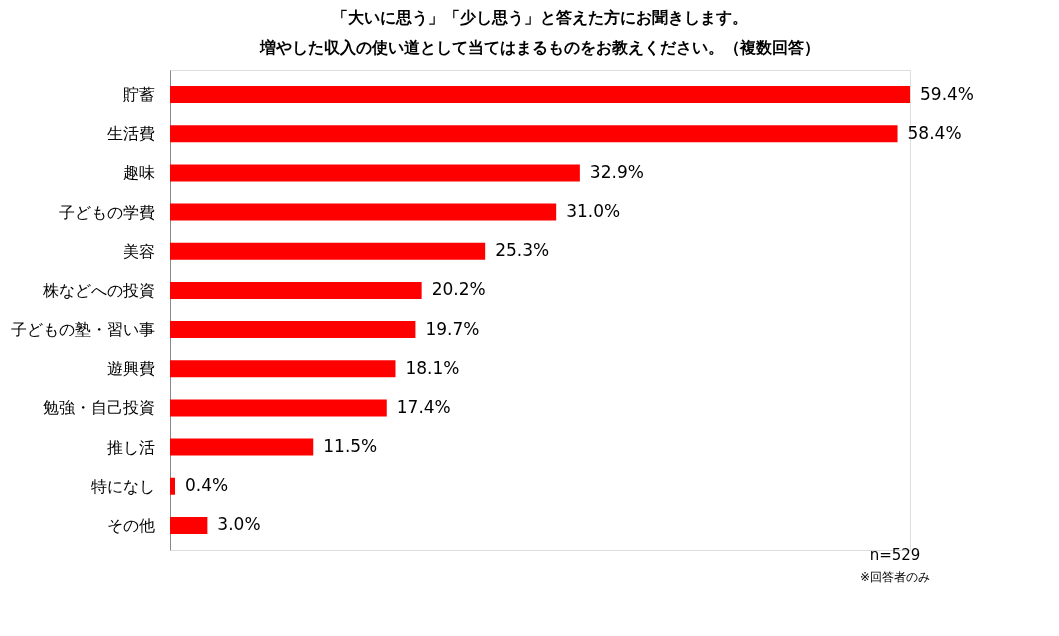 The height and width of the screenshot is (636, 1059). Describe the element at coordinates (122, 486) in the screenshot. I see `y-tick-label: 特になし` at that location.